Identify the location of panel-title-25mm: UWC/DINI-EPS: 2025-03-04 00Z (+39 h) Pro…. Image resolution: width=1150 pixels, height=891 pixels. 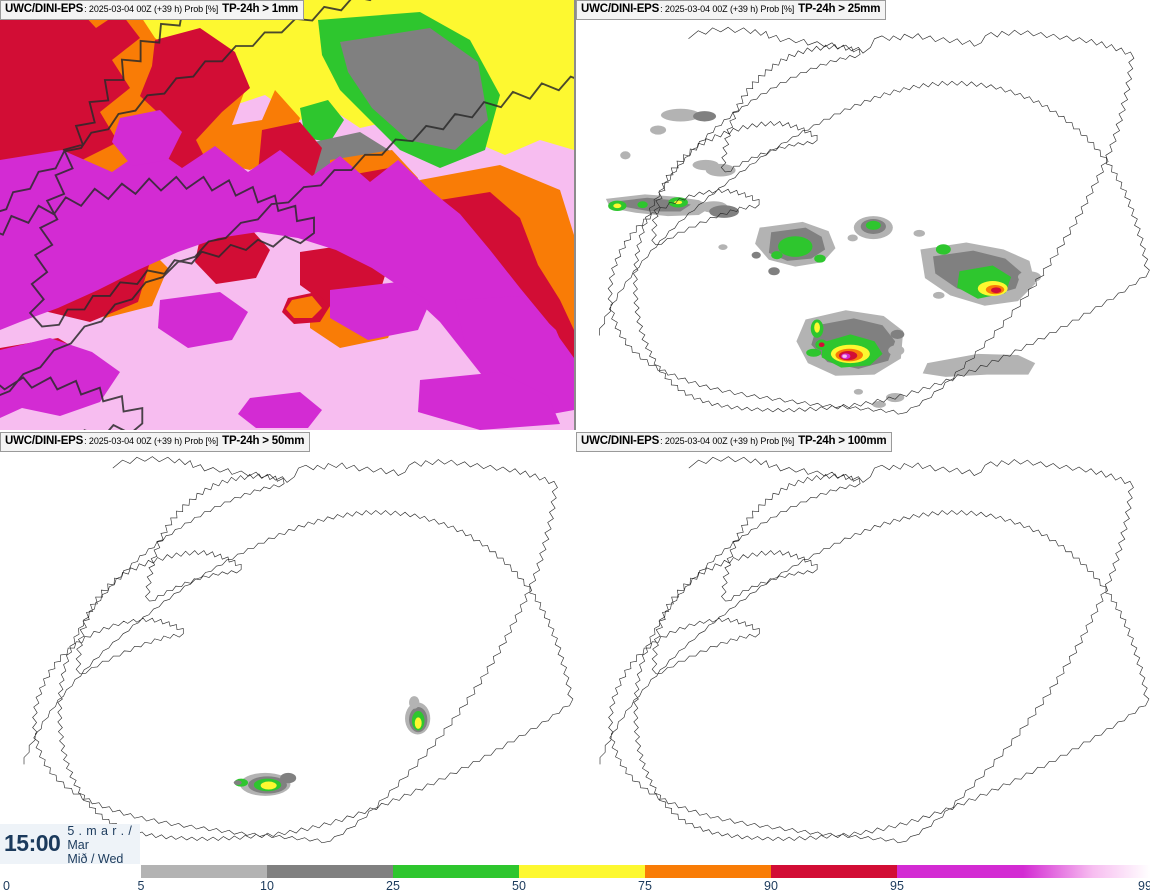
(731, 10).